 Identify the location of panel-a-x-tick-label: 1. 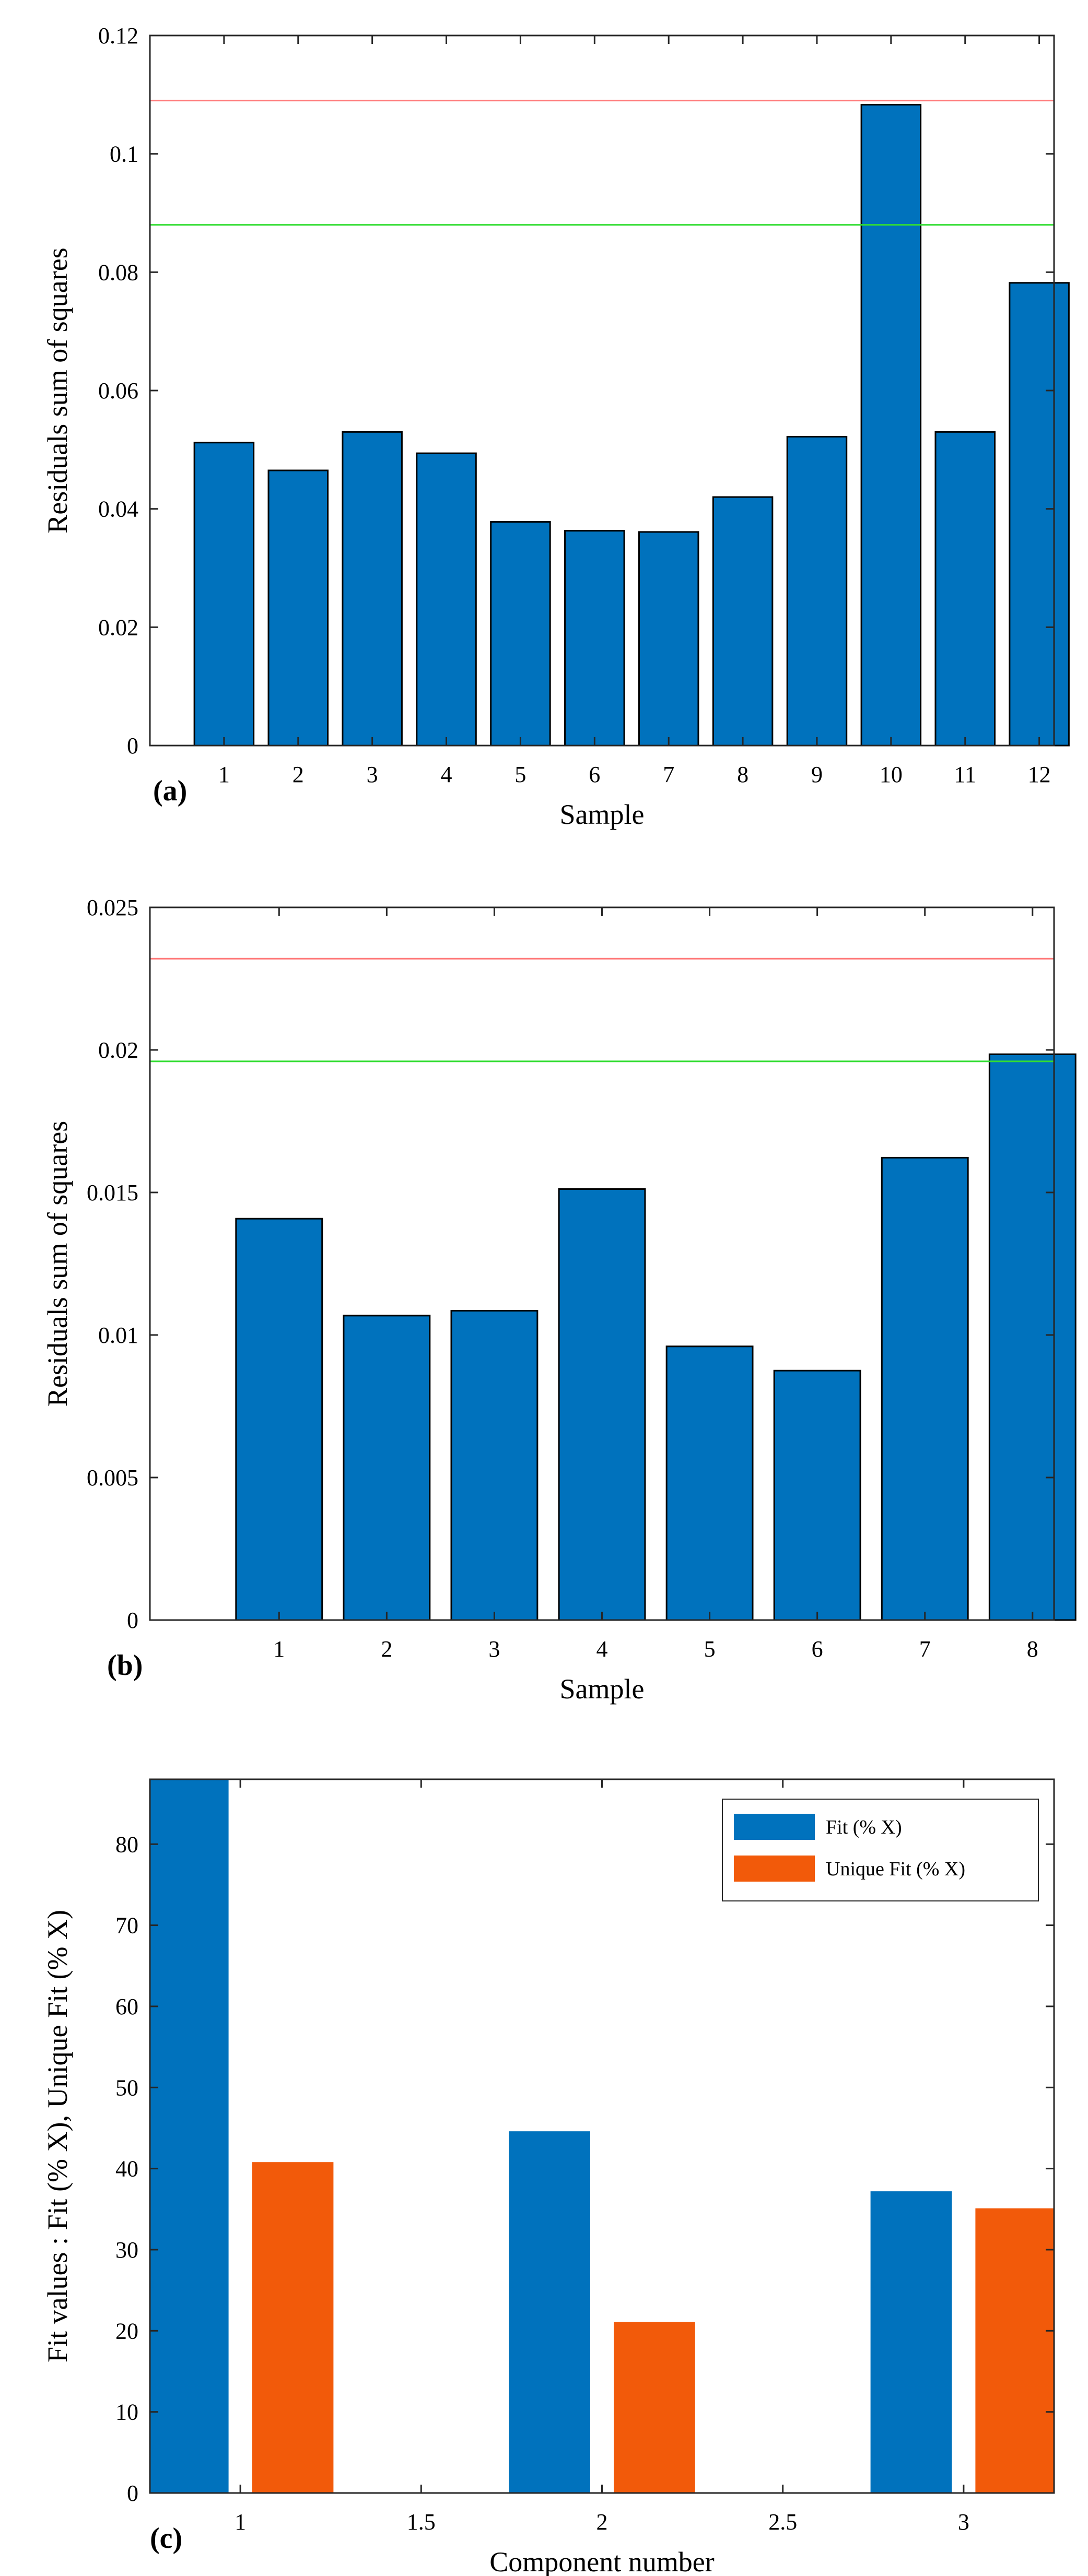
(224, 774).